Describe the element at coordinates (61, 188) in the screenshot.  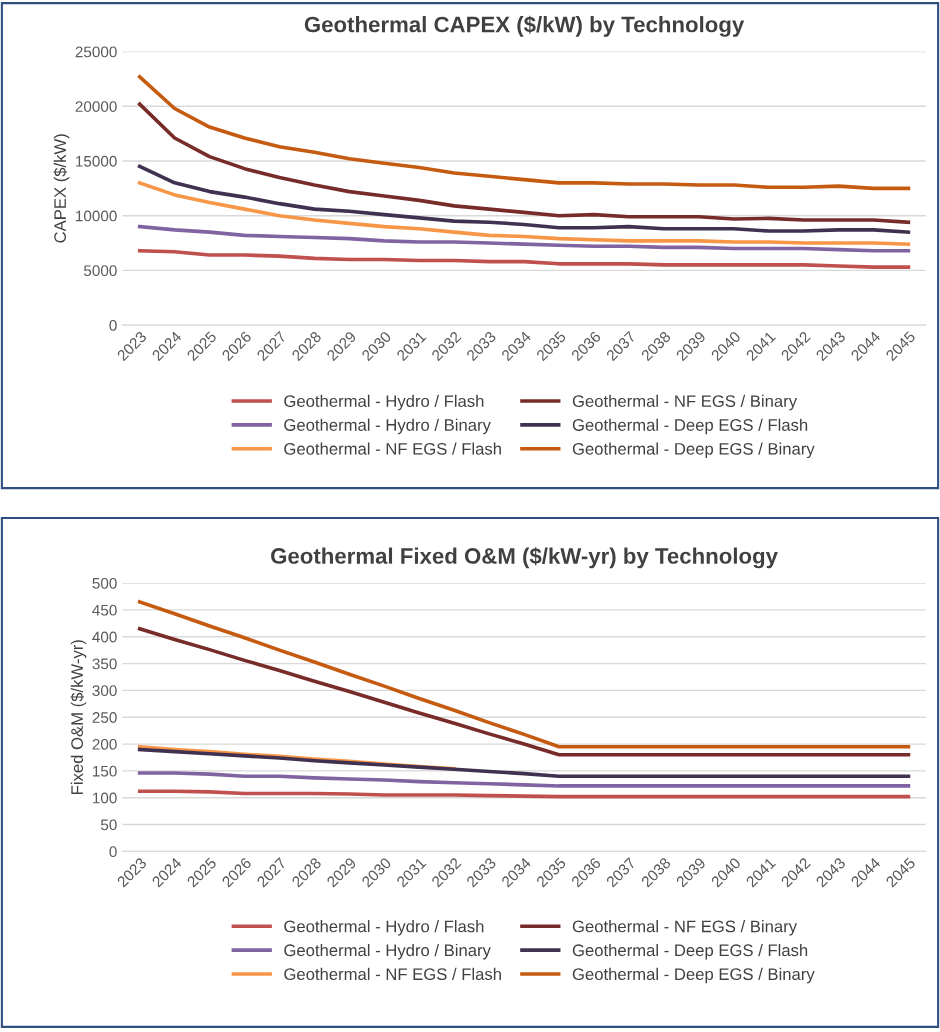
I see `y-axis-title: CAPEX ($/kW)` at that location.